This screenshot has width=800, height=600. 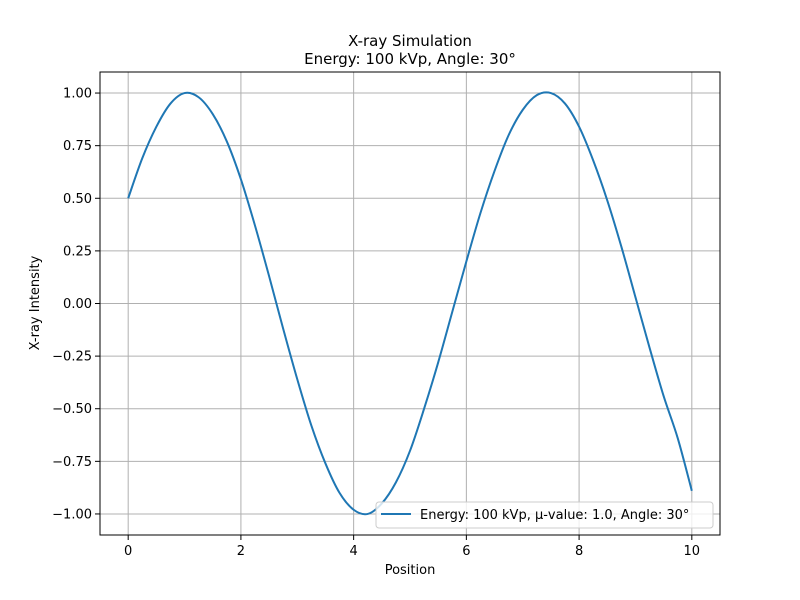 I want to click on y-tick-label: 1.00, so click(x=77, y=94).